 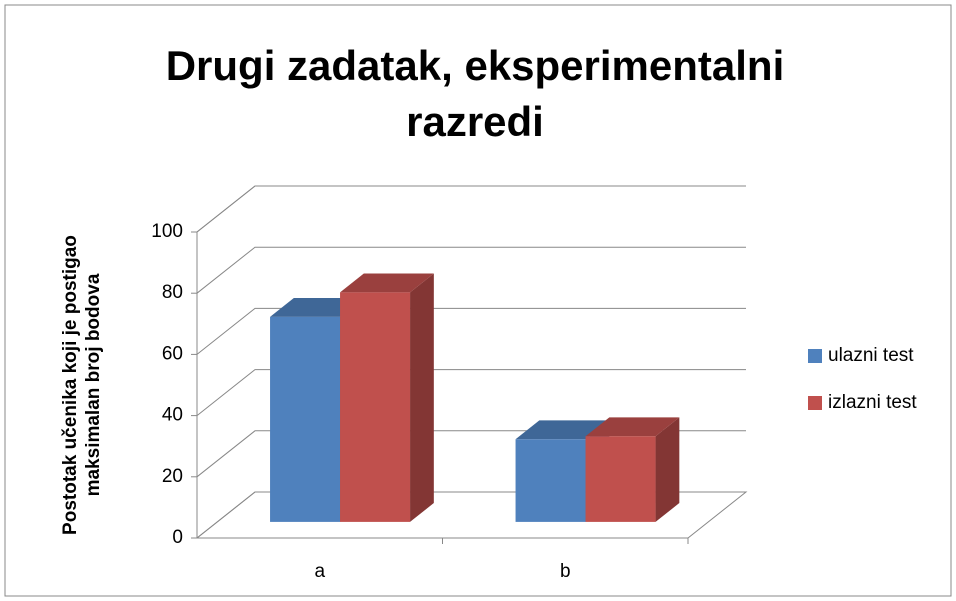 What do you see at coordinates (872, 402) in the screenshot?
I see `legend-label: izlazni test` at bounding box center [872, 402].